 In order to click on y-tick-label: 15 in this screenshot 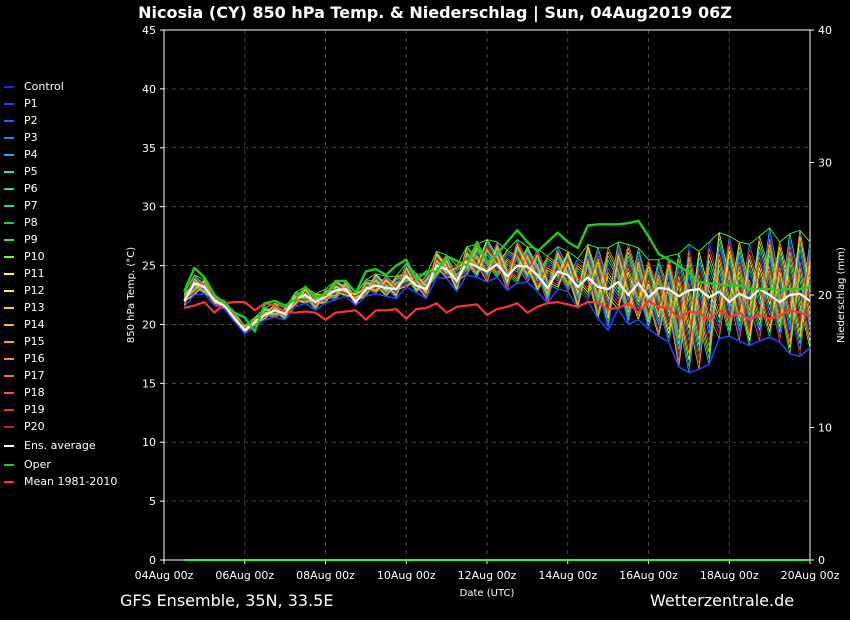, I will do `click(149, 383)`.